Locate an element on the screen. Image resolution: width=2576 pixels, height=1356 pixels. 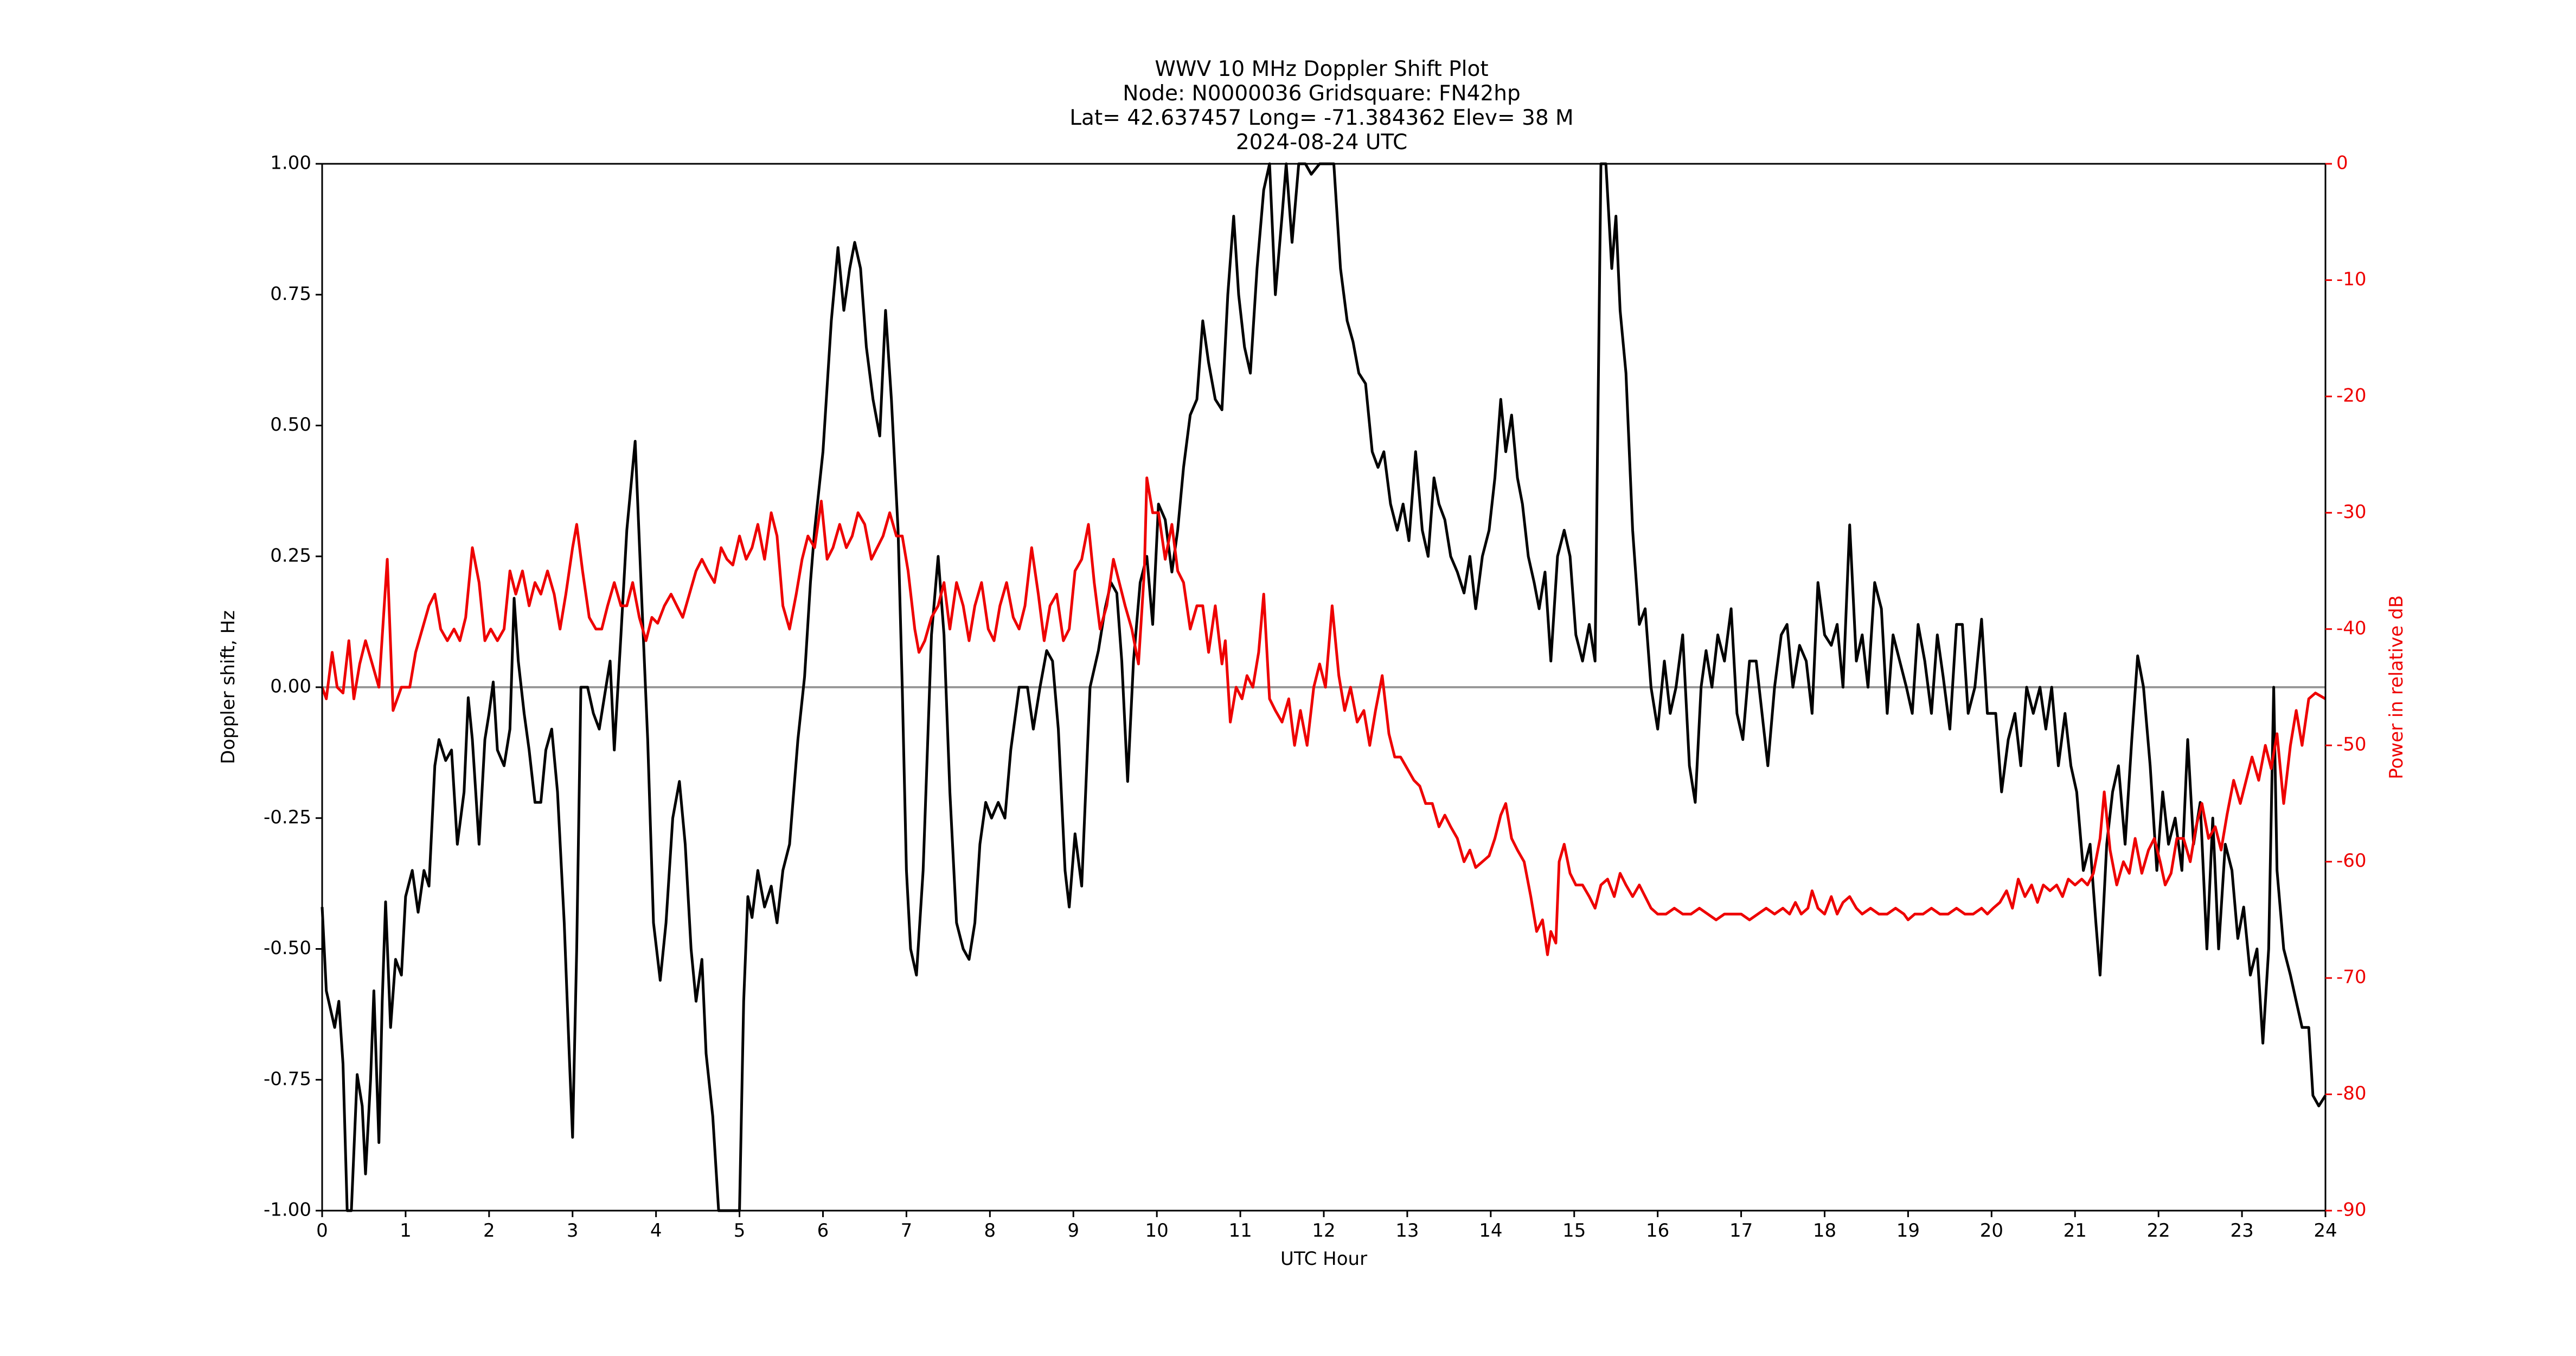
x-tick-label: 19 is located at coordinates (1908, 1231).